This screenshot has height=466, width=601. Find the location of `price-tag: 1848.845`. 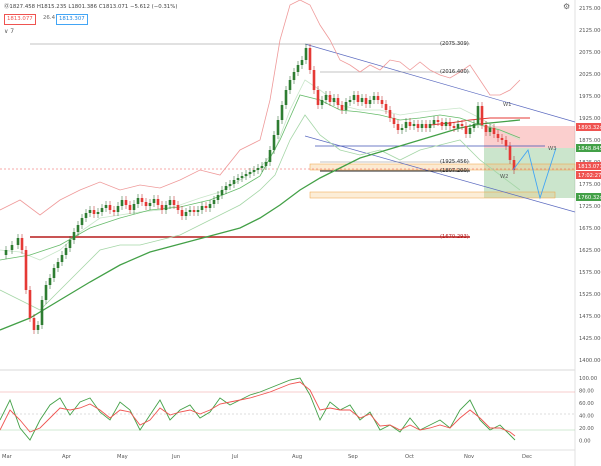

price-tag: 1848.845 is located at coordinates (588, 148).